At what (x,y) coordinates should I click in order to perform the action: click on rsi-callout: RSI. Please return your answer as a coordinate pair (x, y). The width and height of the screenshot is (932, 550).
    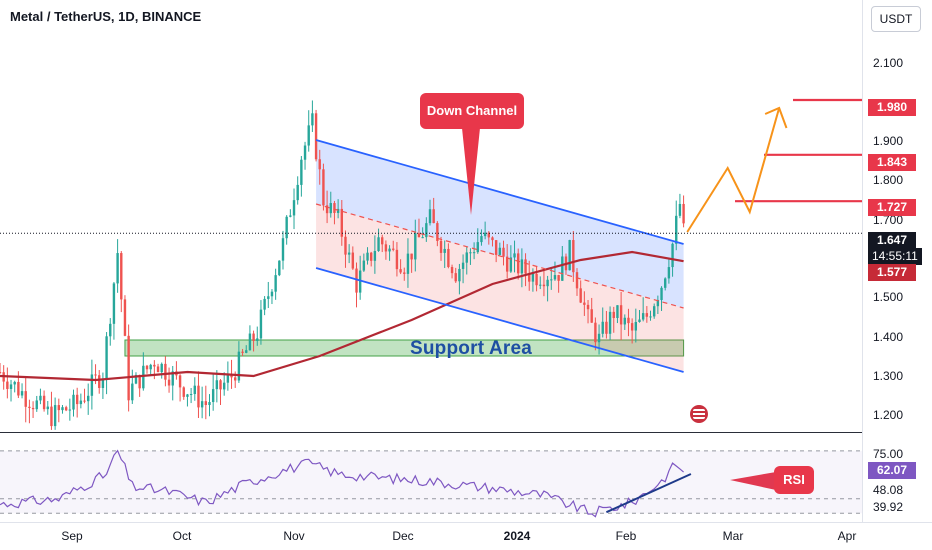
    Looking at the image, I should click on (794, 480).